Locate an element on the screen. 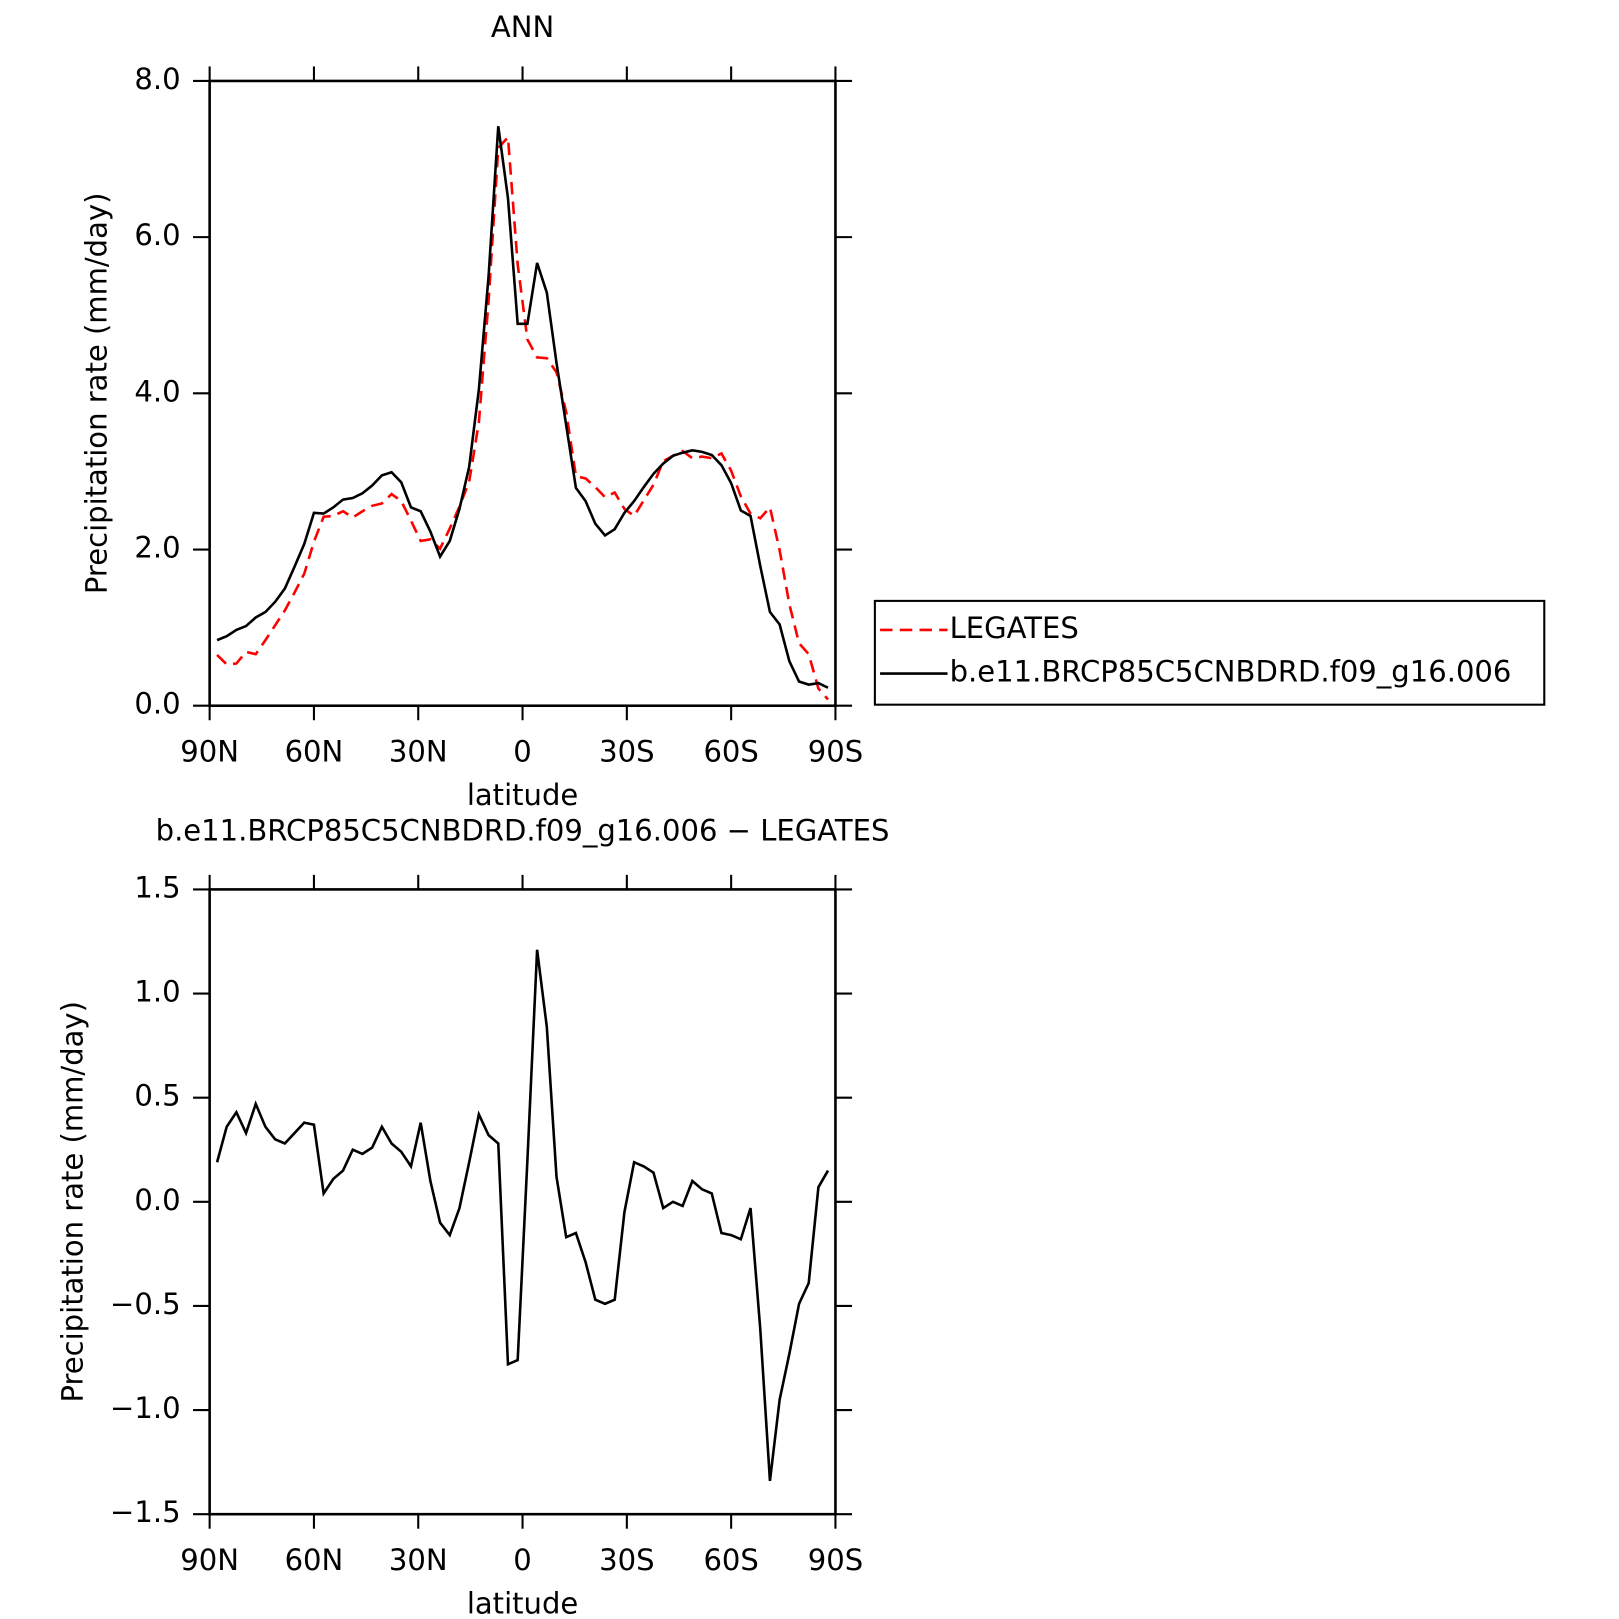 The height and width of the screenshot is (1619, 1619). y-tick-label: 1.0 is located at coordinates (157, 992).